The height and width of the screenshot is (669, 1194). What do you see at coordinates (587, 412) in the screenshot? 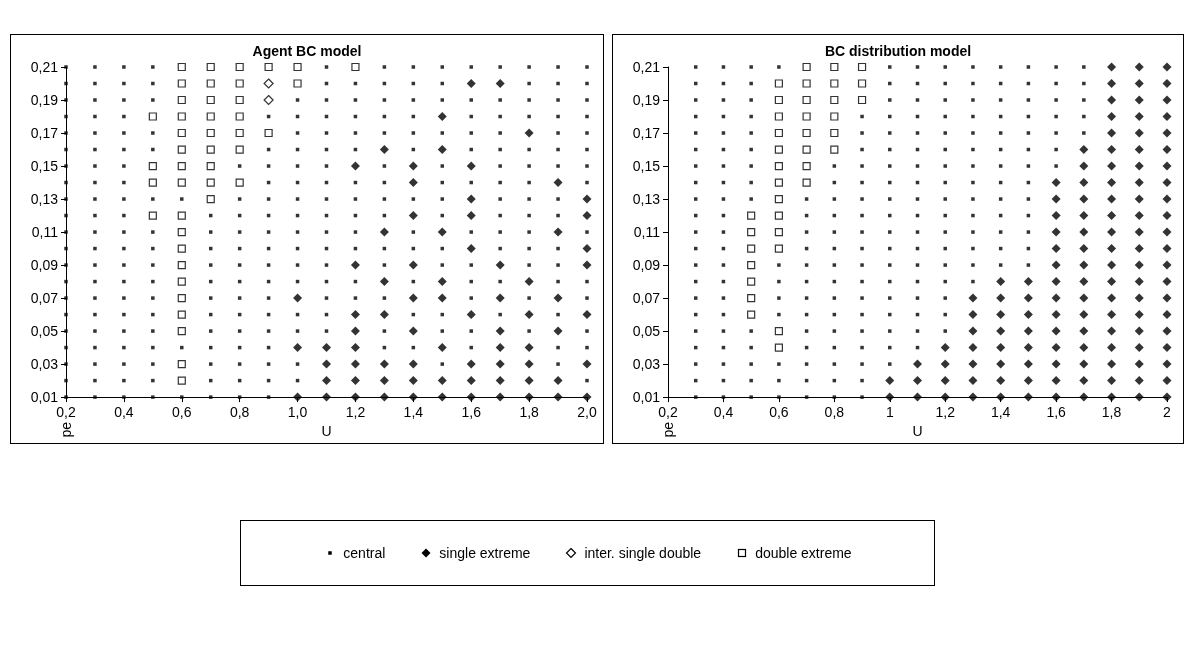
I see `x-tick-label: 2,0` at bounding box center [587, 412].